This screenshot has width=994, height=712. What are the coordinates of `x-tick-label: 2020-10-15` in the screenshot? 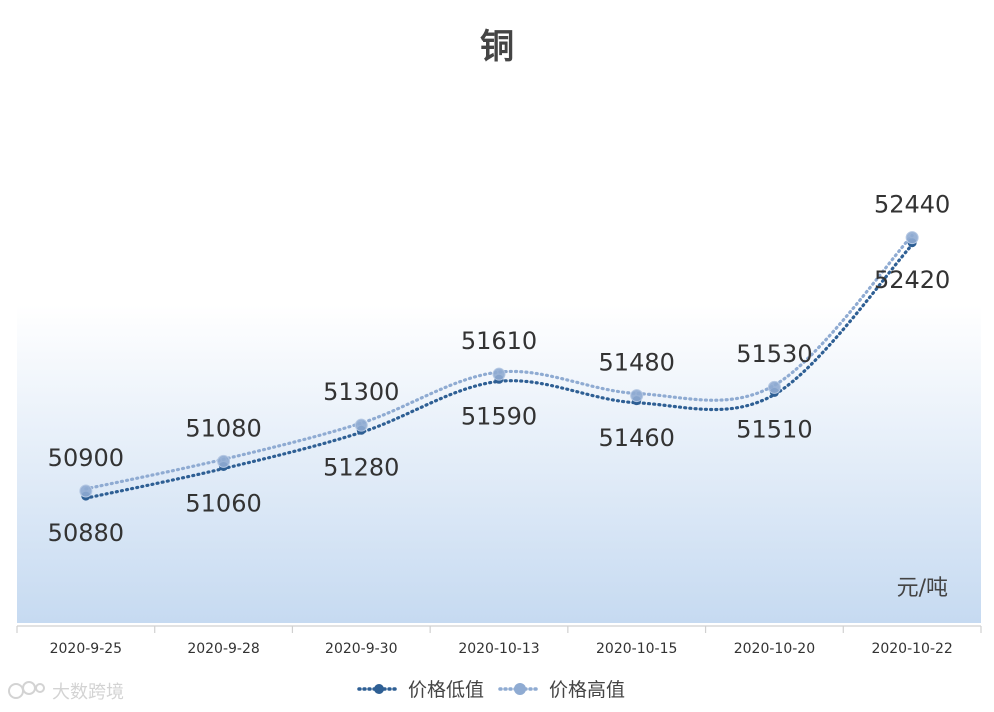 It's located at (636, 649).